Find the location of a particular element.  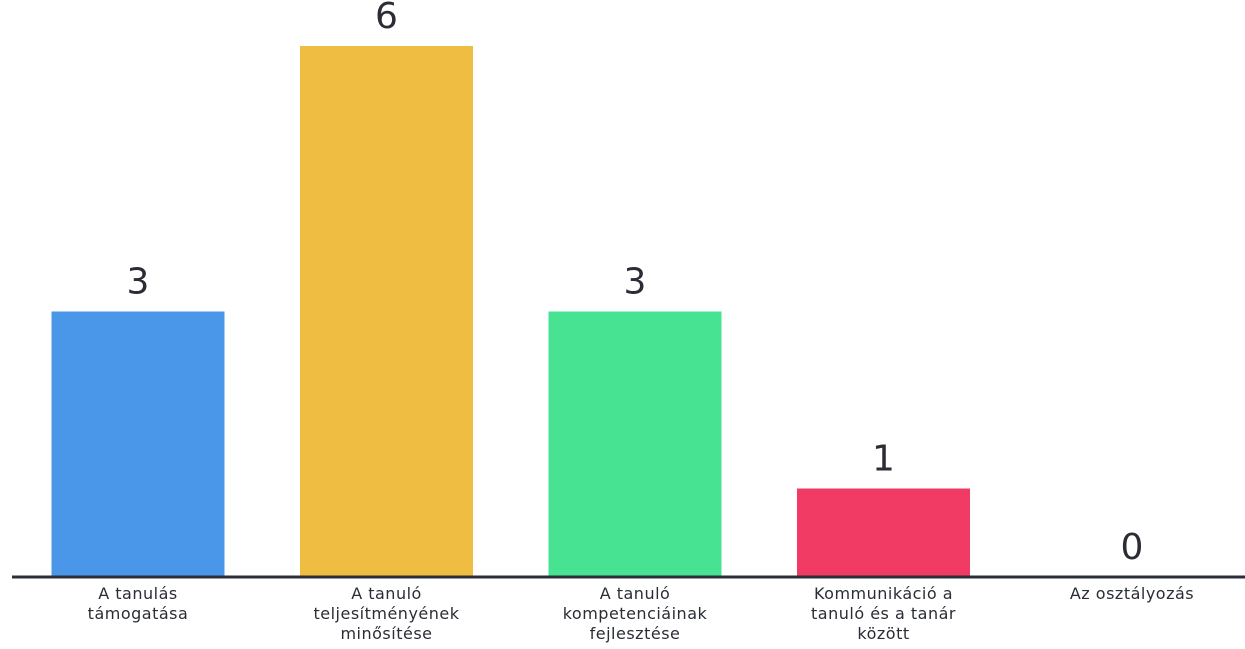

category-label-4: Az osztályozás is located at coordinates (1132, 593).